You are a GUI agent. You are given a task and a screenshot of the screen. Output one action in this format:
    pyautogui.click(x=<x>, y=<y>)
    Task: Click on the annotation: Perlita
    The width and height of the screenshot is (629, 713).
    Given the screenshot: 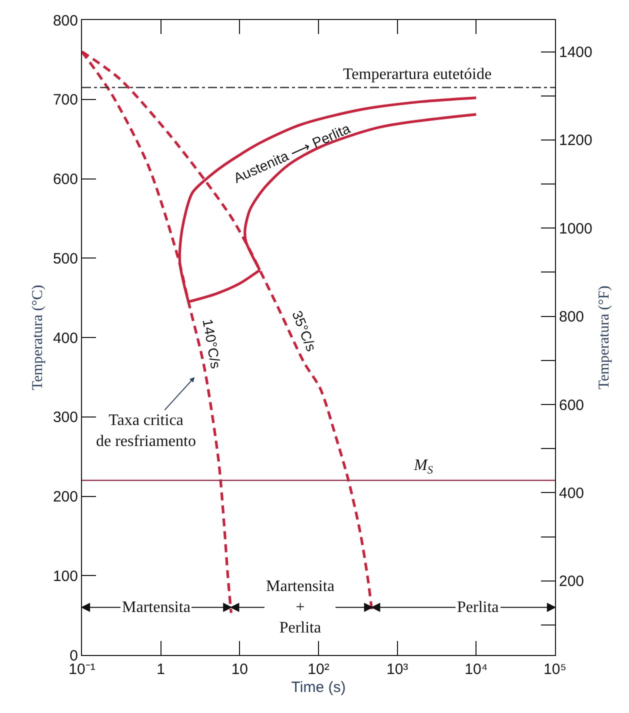 What is the action you would take?
    pyautogui.click(x=478, y=607)
    